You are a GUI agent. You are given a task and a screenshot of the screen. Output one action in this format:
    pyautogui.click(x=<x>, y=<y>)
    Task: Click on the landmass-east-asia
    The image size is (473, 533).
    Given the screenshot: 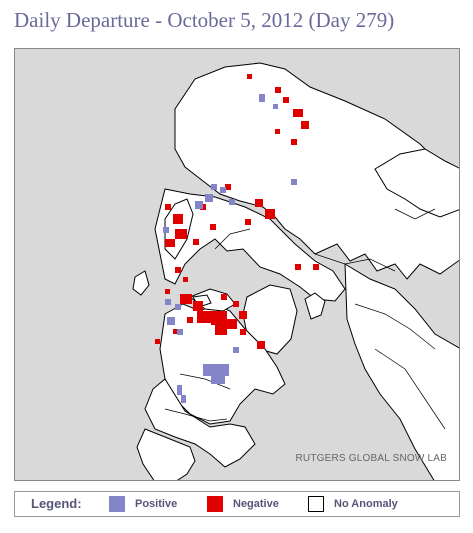 What is the action you would take?
    pyautogui.click(x=401, y=371)
    